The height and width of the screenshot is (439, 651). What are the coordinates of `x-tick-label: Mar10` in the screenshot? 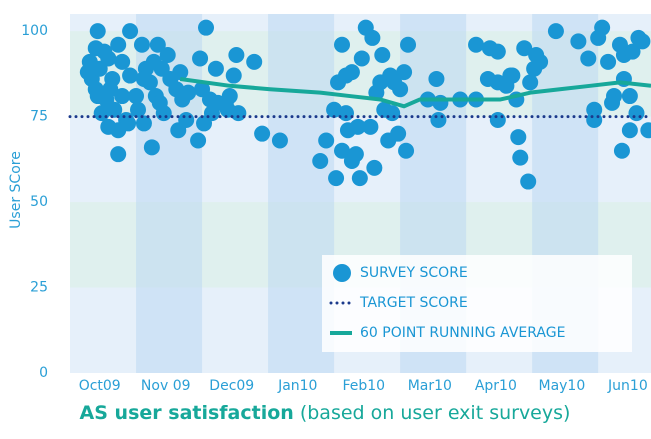 It's located at (430, 386).